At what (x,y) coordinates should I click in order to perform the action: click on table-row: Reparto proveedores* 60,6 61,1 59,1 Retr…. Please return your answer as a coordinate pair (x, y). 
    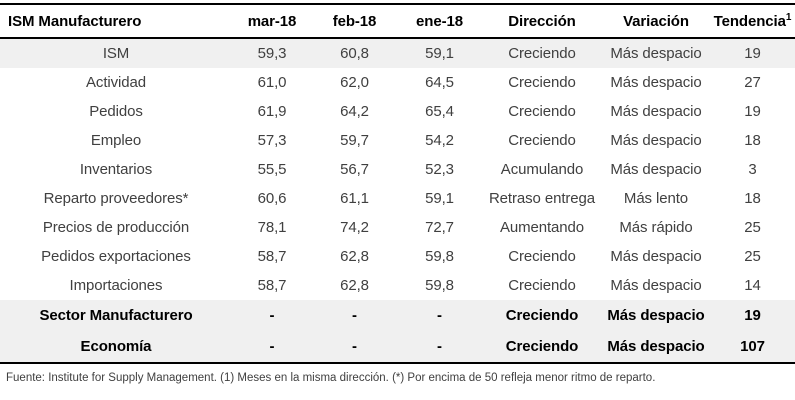
    Looking at the image, I should click on (397, 198).